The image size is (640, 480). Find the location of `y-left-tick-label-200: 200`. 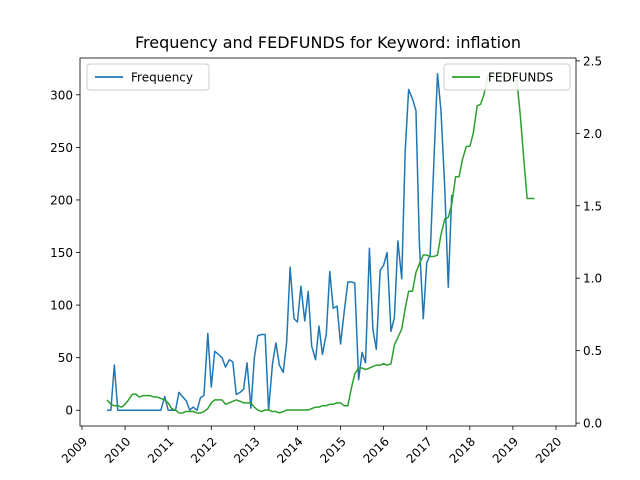

y-left-tick-label-200: 200 is located at coordinates (61, 200).